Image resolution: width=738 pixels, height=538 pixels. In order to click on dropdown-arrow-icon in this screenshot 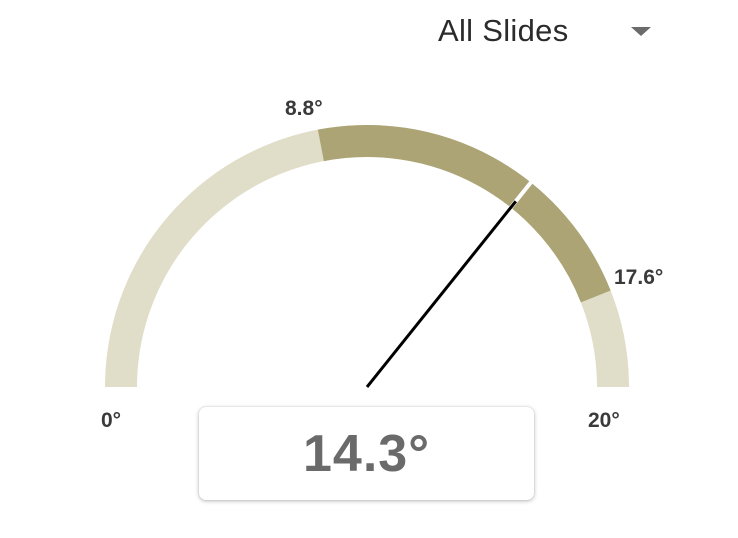, I will do `click(641, 31)`.